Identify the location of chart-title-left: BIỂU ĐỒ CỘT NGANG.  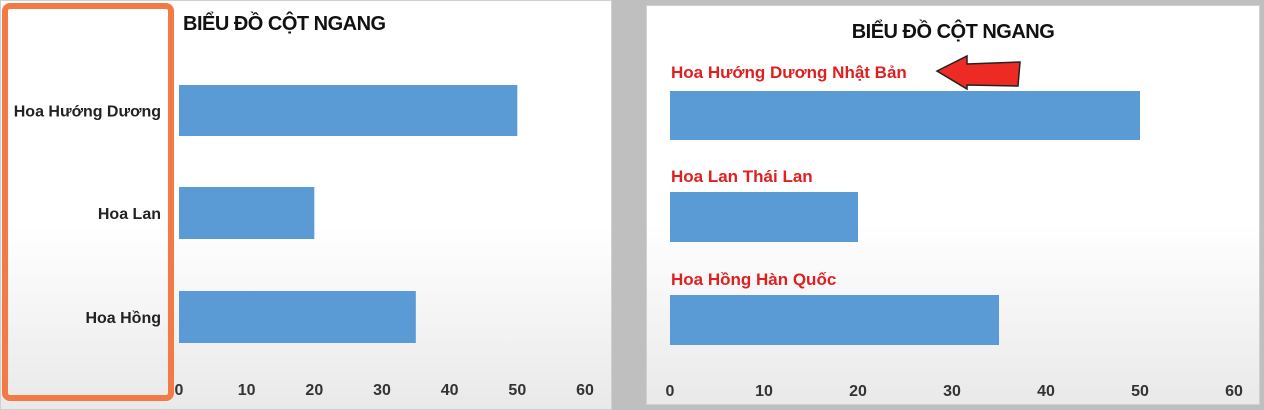
(284, 24).